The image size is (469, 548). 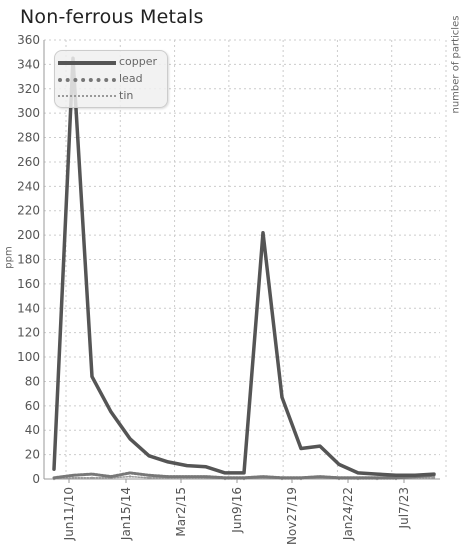 What do you see at coordinates (28, 64) in the screenshot?
I see `y-tick-label: 340` at bounding box center [28, 64].